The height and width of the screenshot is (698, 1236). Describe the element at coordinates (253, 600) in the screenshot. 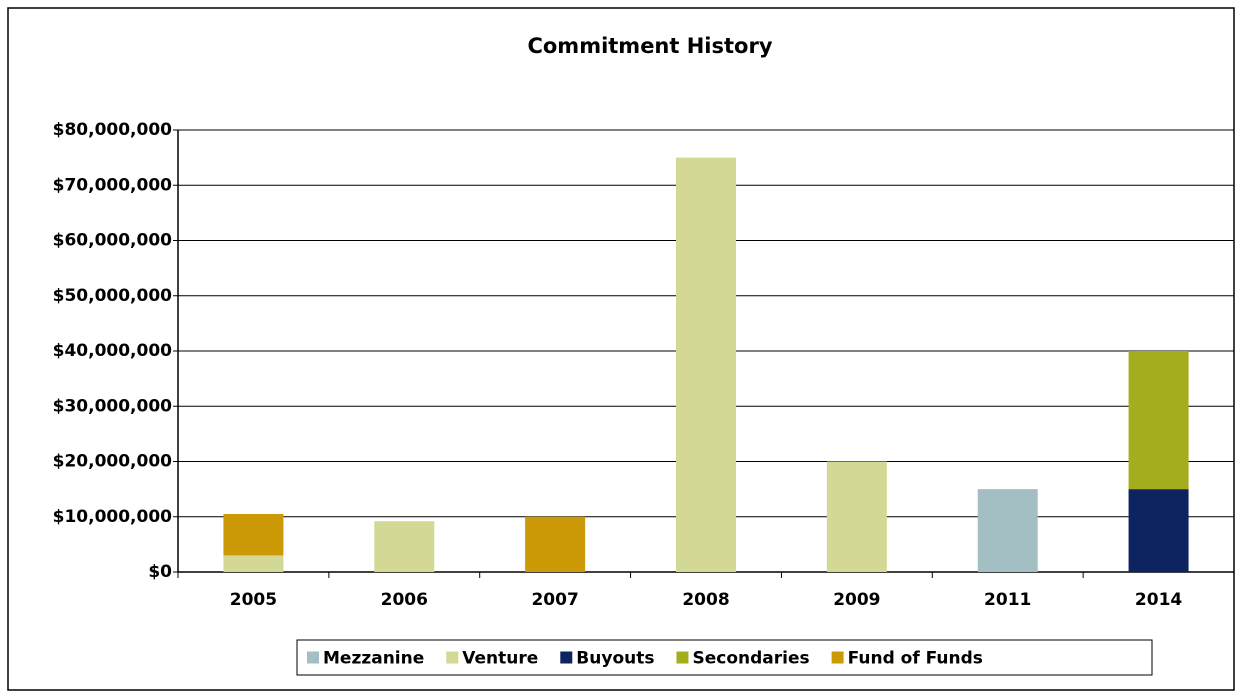

I see `x-tick-label: 2005` at that location.